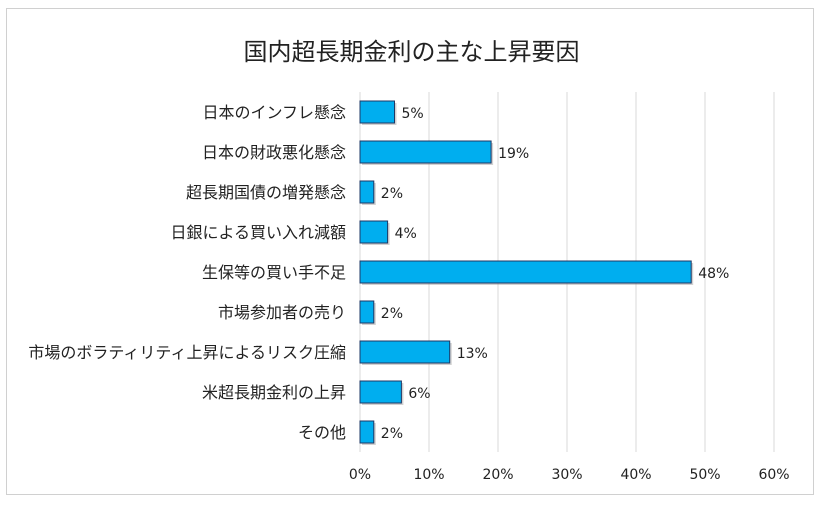 The image size is (823, 514). Describe the element at coordinates (258, 232) in the screenshot. I see `category-label: 日銀による買い入れ減額` at that location.